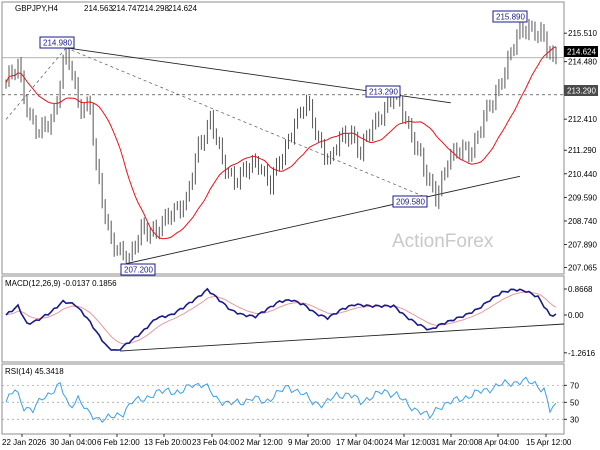 The height and width of the screenshot is (450, 600). What do you see at coordinates (118, 442) in the screenshot?
I see `x-tick-label: 6 Feb 12:00` at bounding box center [118, 442].